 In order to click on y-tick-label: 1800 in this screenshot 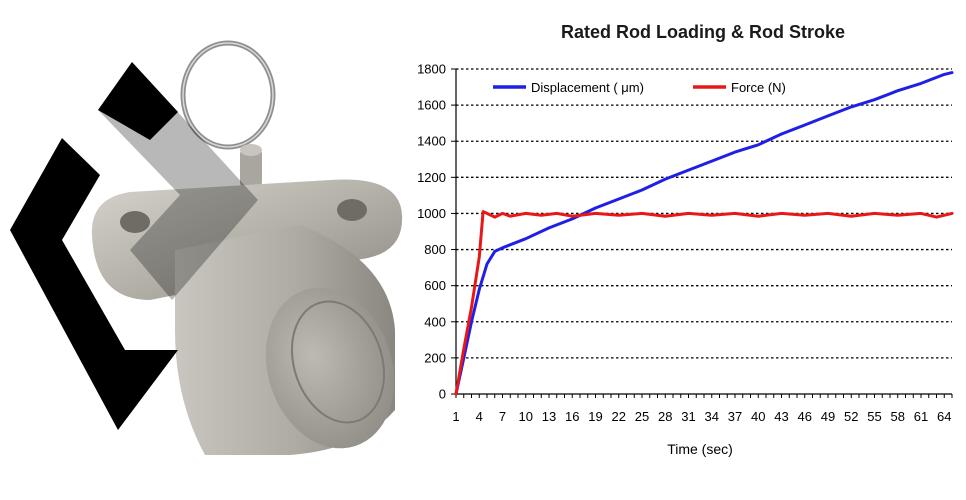, I will do `click(431, 69)`.